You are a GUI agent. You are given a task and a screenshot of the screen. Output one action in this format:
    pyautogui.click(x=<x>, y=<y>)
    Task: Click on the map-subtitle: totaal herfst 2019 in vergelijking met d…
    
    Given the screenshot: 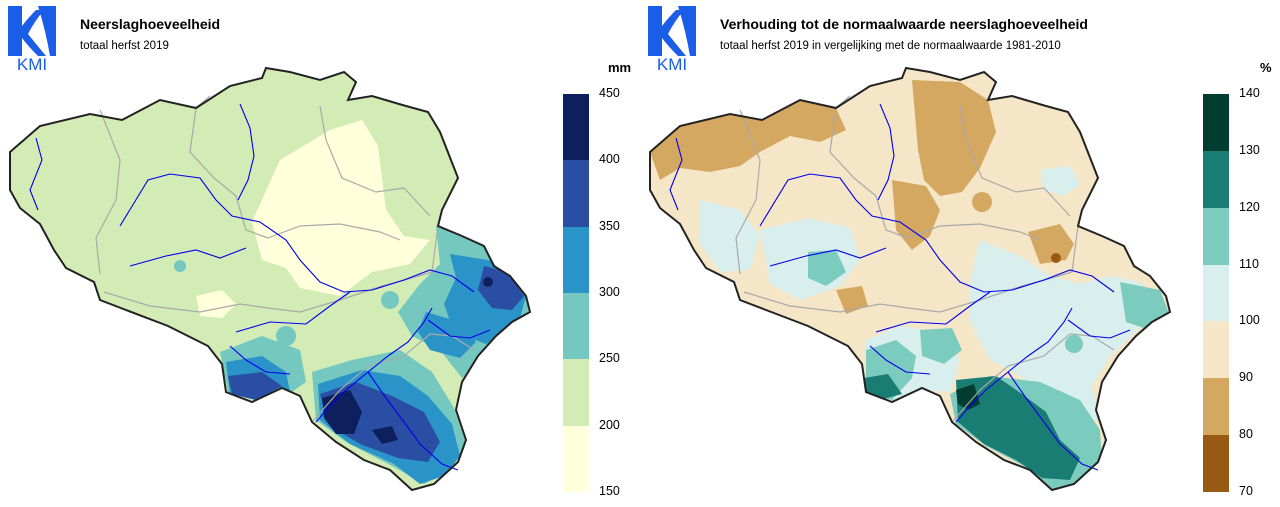 What is the action you would take?
    pyautogui.click(x=890, y=46)
    